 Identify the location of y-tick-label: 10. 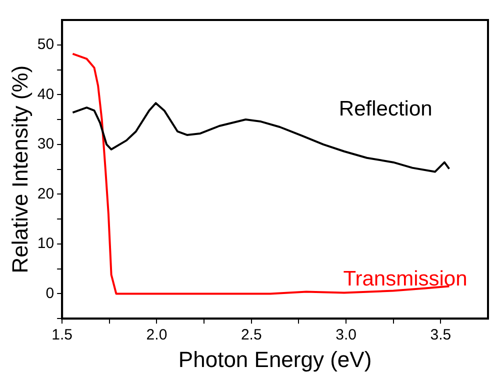
(45, 243).